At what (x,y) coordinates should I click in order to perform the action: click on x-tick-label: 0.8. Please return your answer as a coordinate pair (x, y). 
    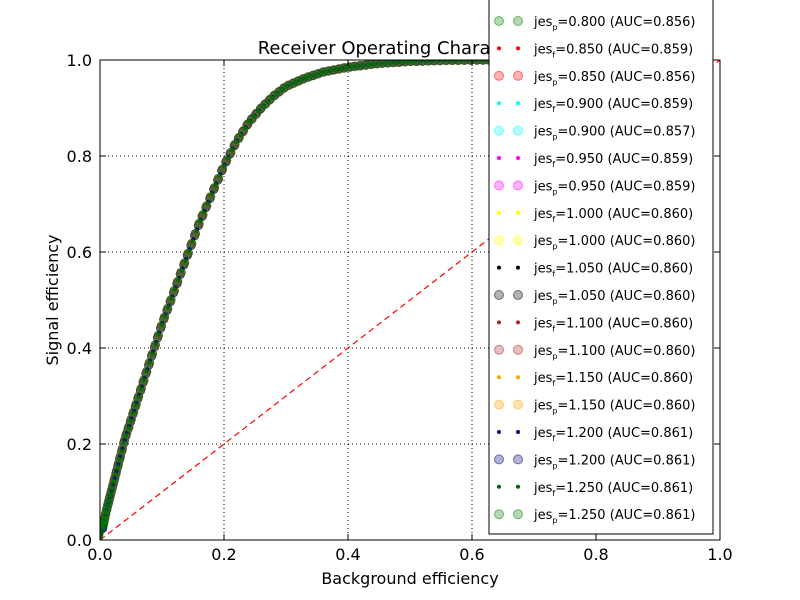
    Looking at the image, I should click on (595, 554).